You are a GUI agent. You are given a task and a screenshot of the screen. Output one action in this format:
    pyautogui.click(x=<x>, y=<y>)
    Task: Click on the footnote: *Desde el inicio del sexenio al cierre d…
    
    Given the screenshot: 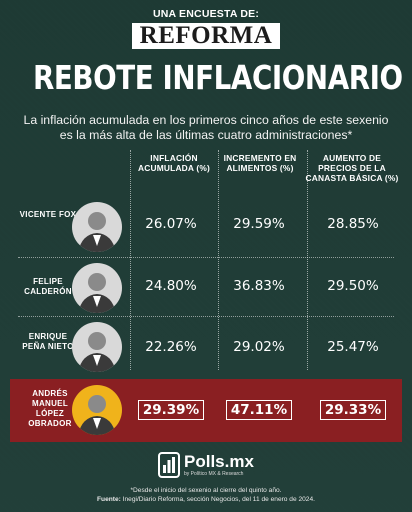 What is the action you would take?
    pyautogui.click(x=206, y=495)
    